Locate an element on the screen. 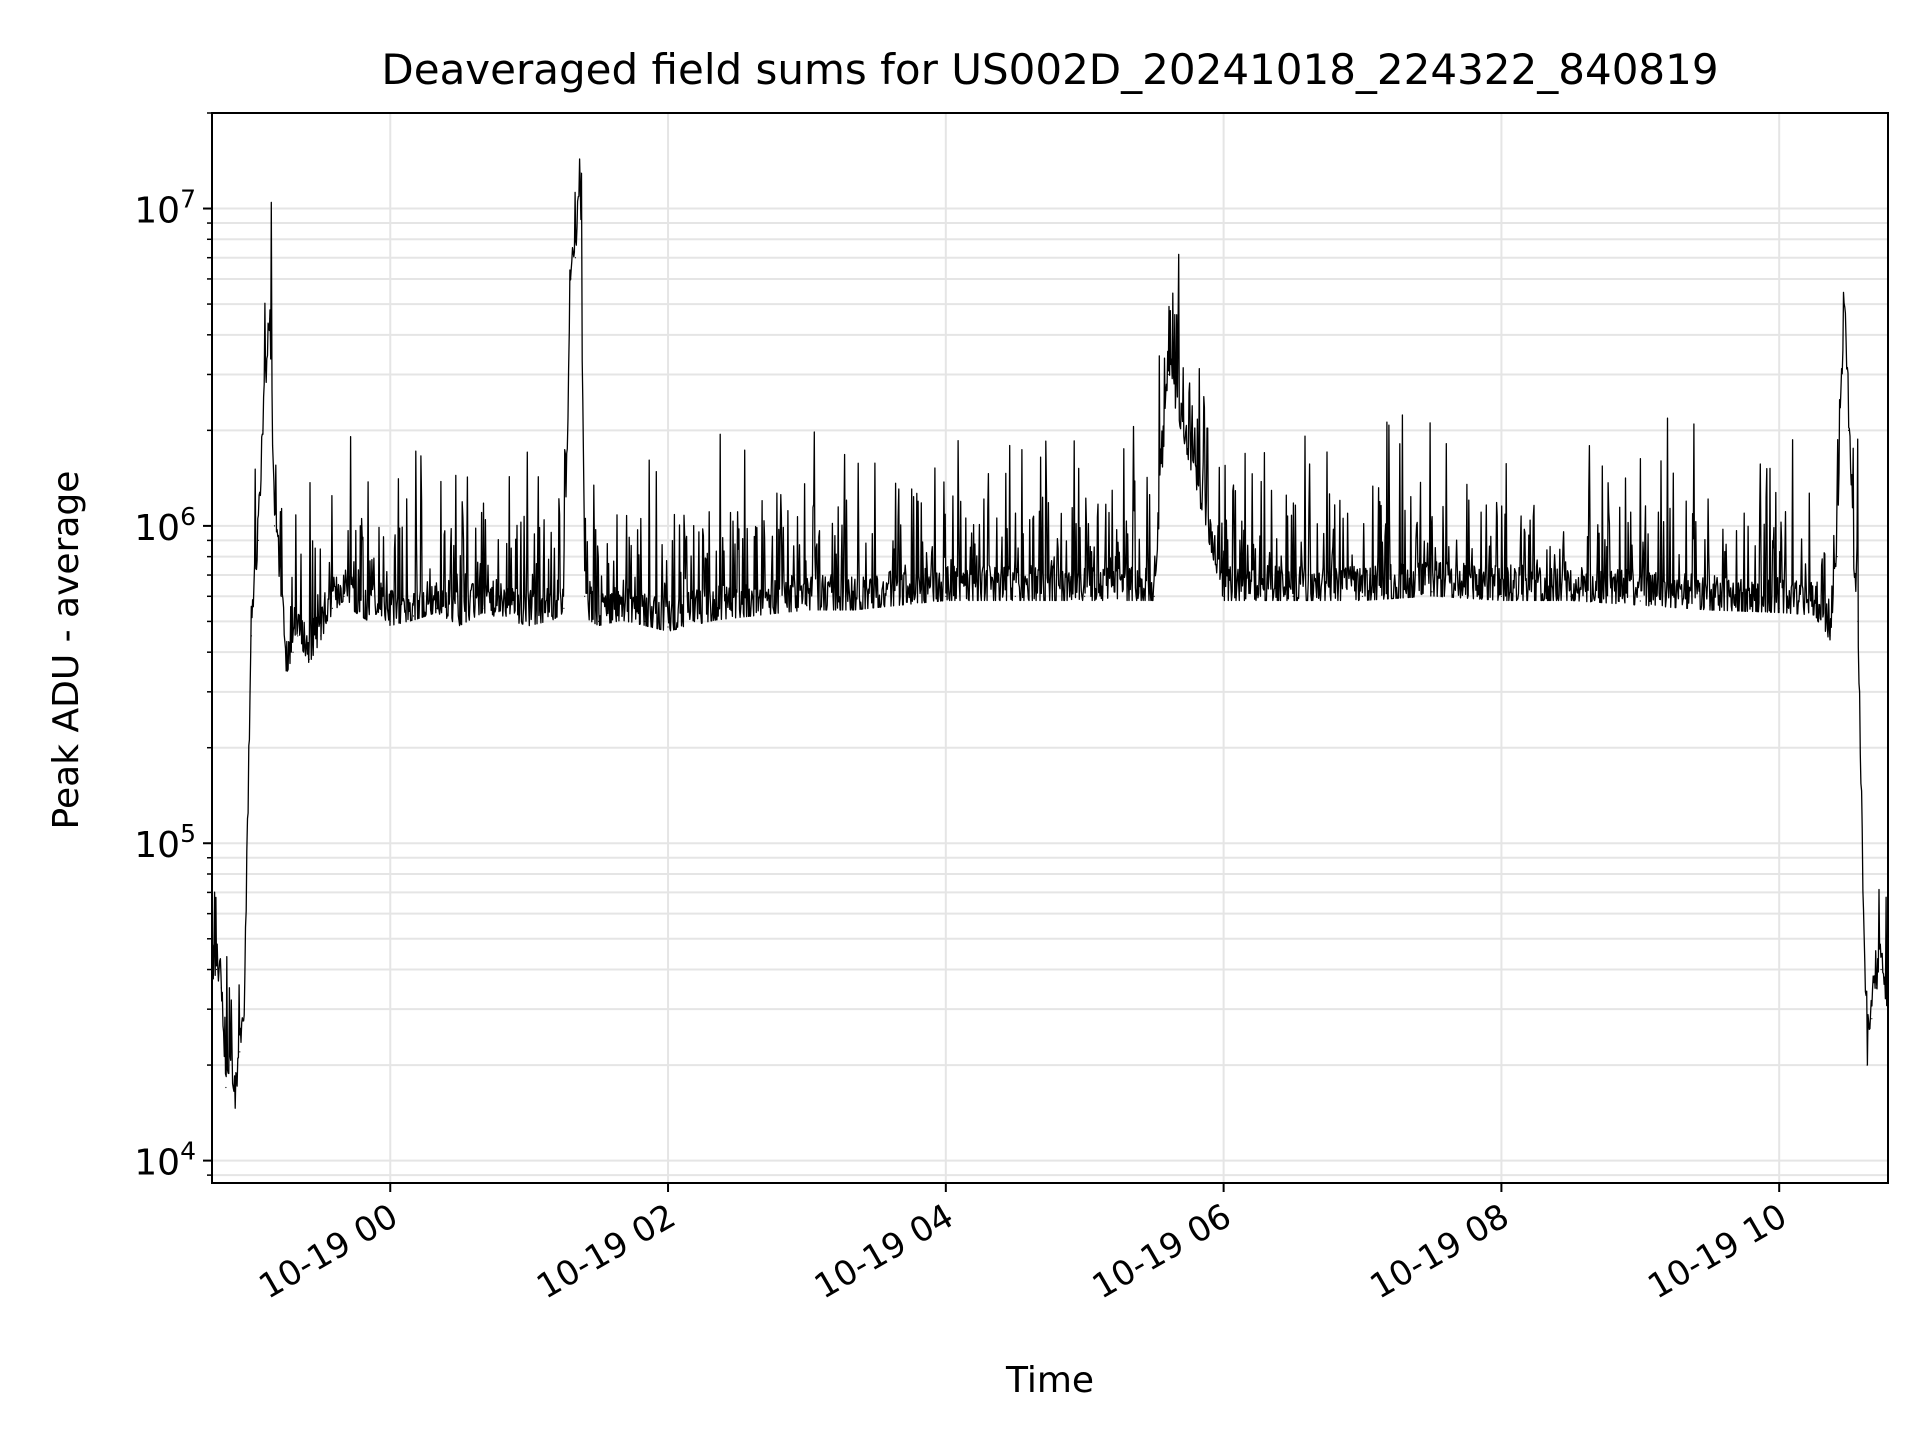  x-tick-label: 10-19 10 is located at coordinates (1717, 1251).